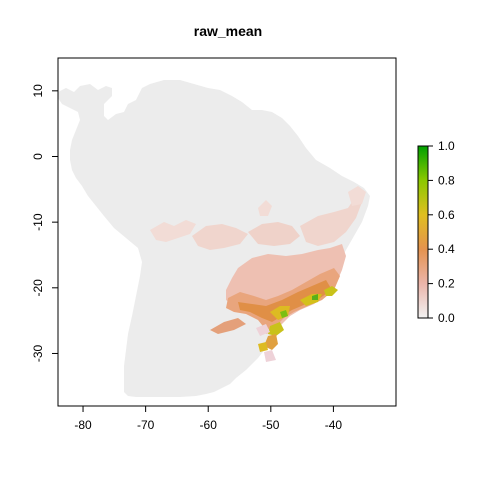 The image size is (480, 480). Describe the element at coordinates (271, 425) in the screenshot. I see `x-tick-label: -50` at that location.